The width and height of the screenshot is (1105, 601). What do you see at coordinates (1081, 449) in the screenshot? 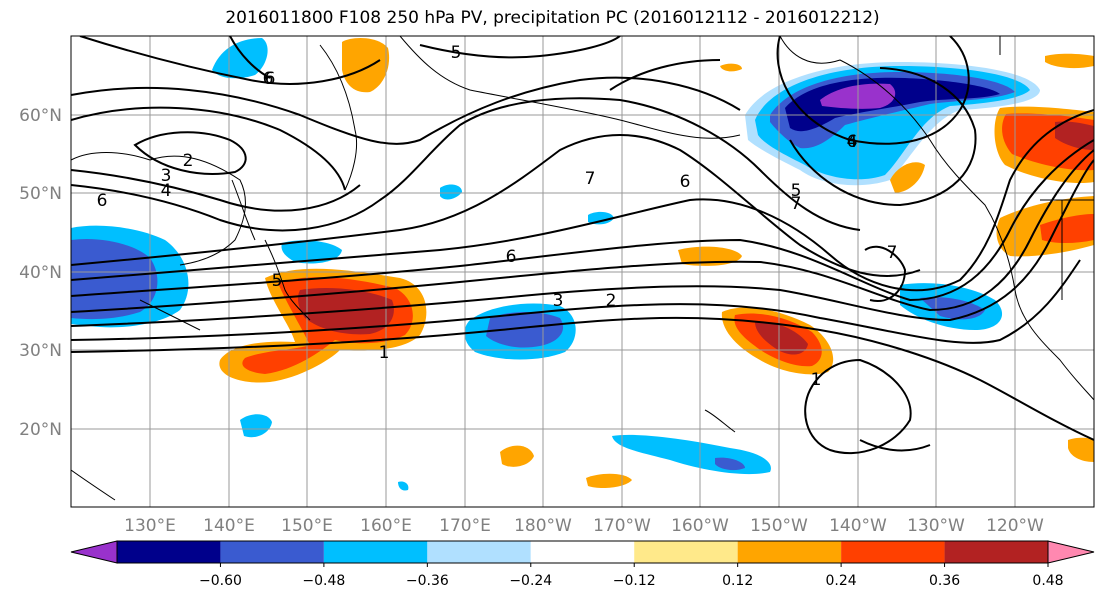
I see `positive-anomaly-small-d` at bounding box center [1081, 449].